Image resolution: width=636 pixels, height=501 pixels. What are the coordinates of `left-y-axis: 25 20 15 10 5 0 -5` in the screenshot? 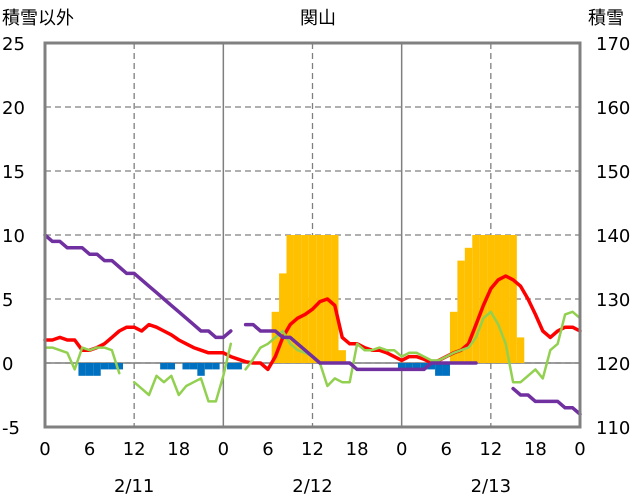 It's located at (13, 236).